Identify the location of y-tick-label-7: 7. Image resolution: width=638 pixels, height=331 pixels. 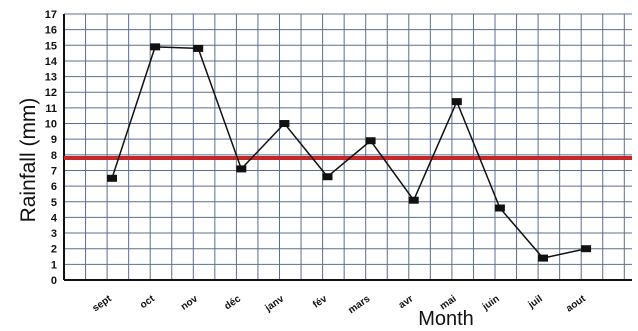
(54, 171).